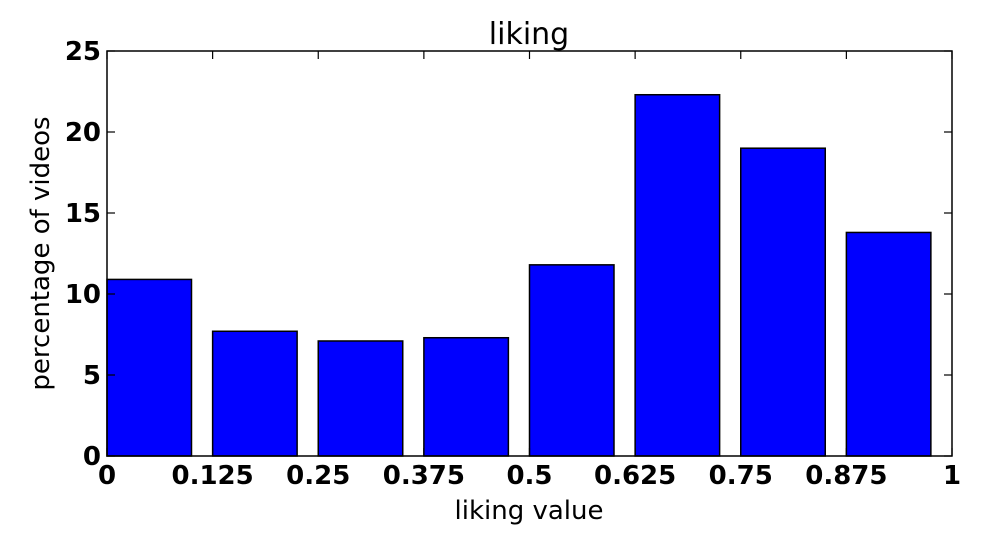  Describe the element at coordinates (107, 476) in the screenshot. I see `x-tick-label: 0` at that location.